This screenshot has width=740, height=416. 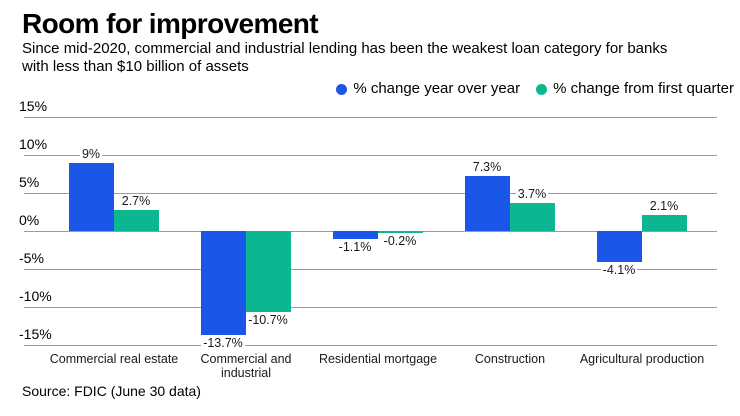 What do you see at coordinates (664, 223) in the screenshot?
I see `bar--change-from-first-quarter-4` at bounding box center [664, 223].